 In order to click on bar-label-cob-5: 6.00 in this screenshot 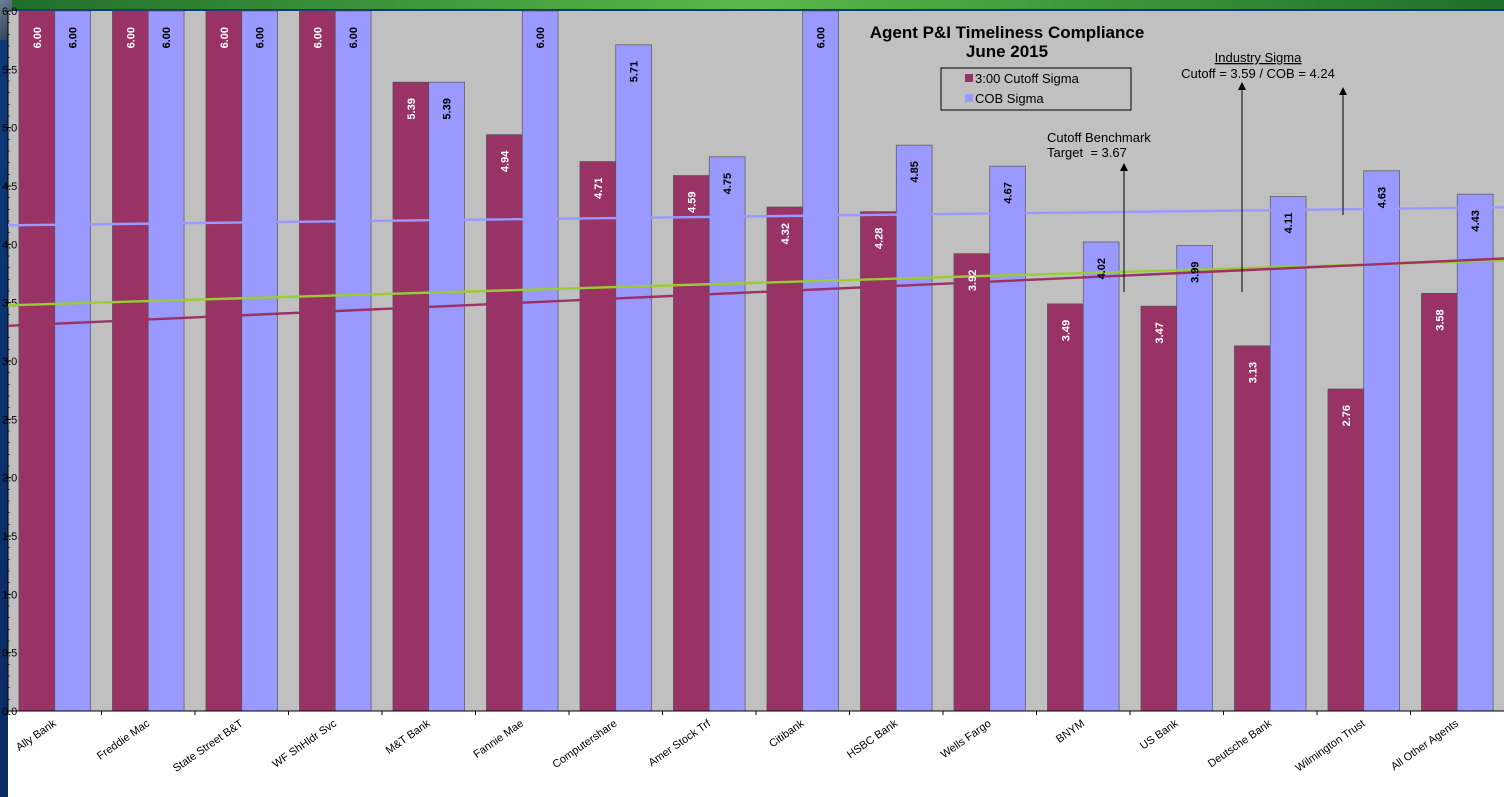, I will do `click(541, 37)`.